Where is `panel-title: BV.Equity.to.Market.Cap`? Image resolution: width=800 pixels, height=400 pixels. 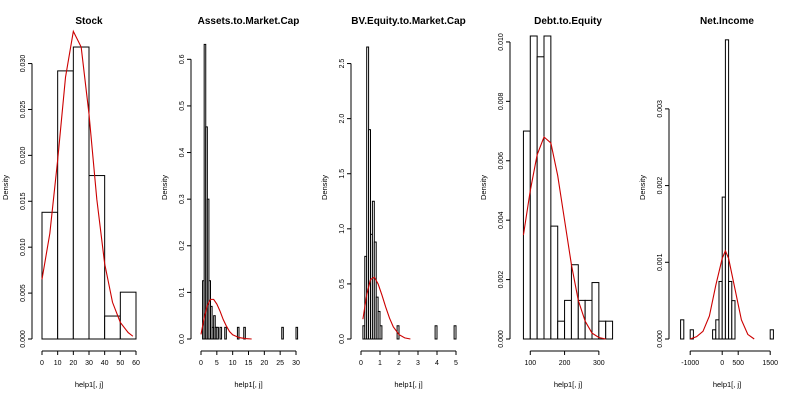 panel-title: BV.Equity.to.Market.Cap is located at coordinates (408, 21).